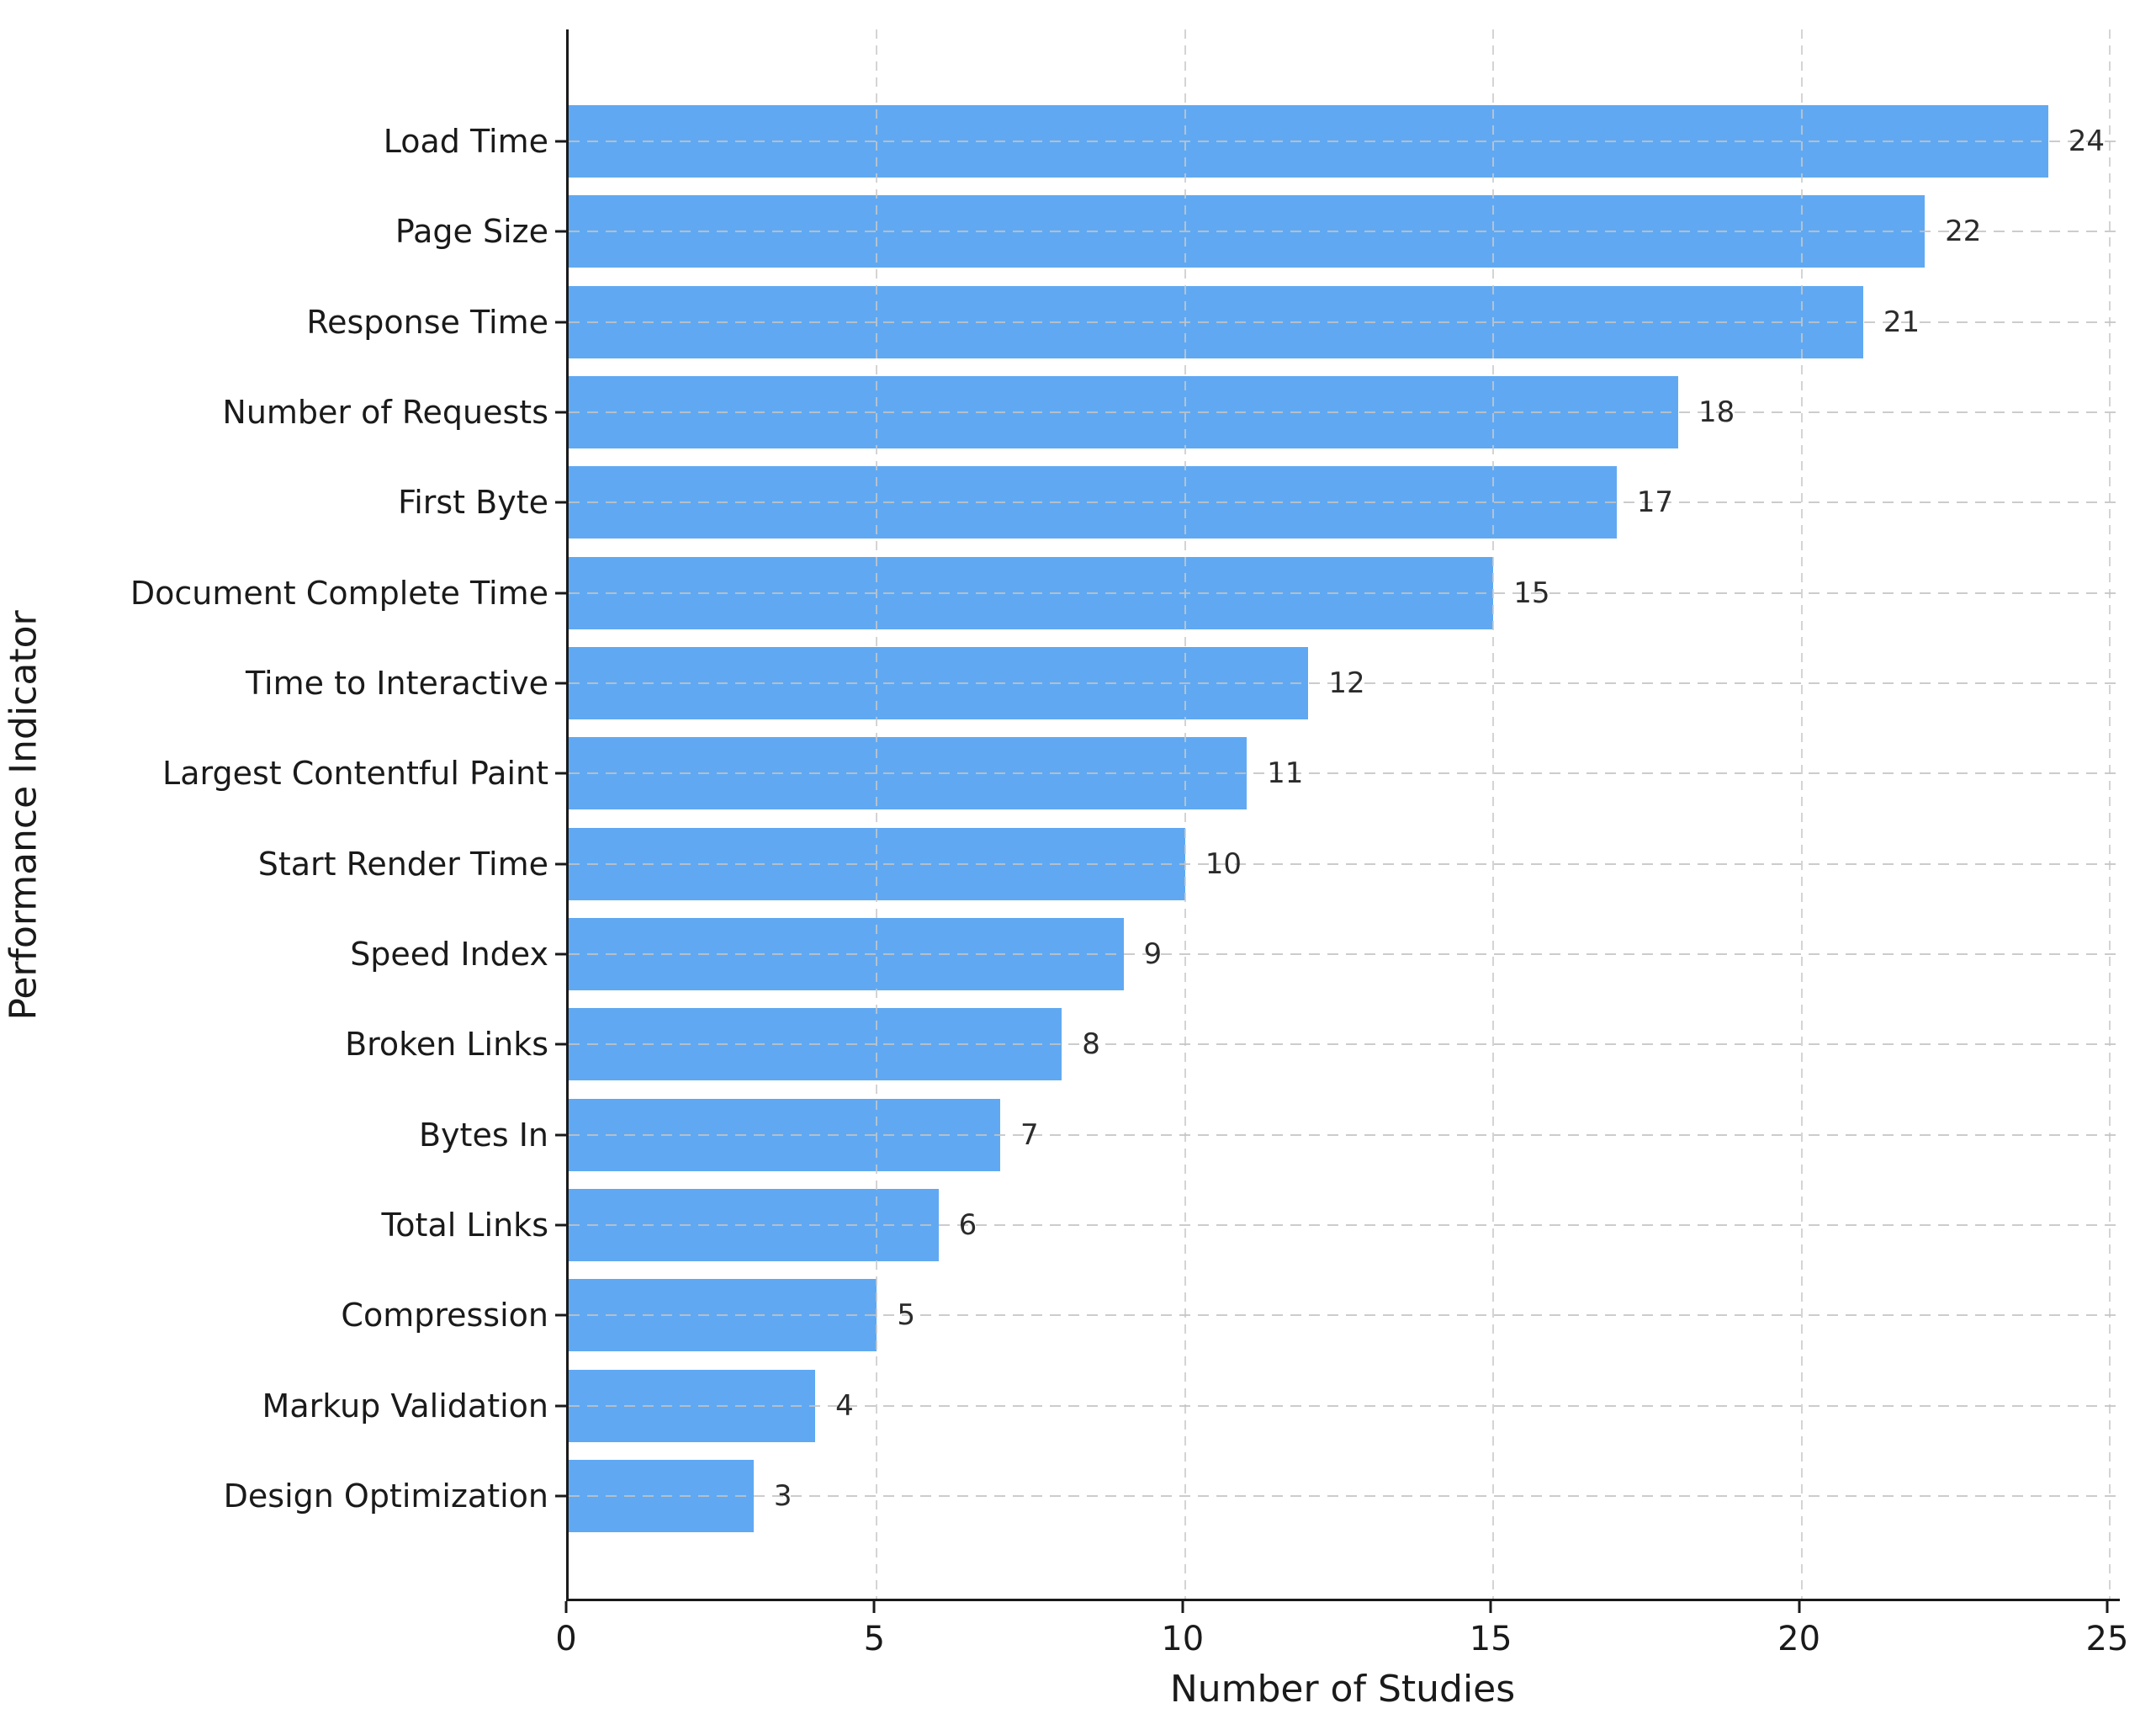 This screenshot has height=1719, width=2156. I want to click on category-label: Page Size, so click(471, 232).